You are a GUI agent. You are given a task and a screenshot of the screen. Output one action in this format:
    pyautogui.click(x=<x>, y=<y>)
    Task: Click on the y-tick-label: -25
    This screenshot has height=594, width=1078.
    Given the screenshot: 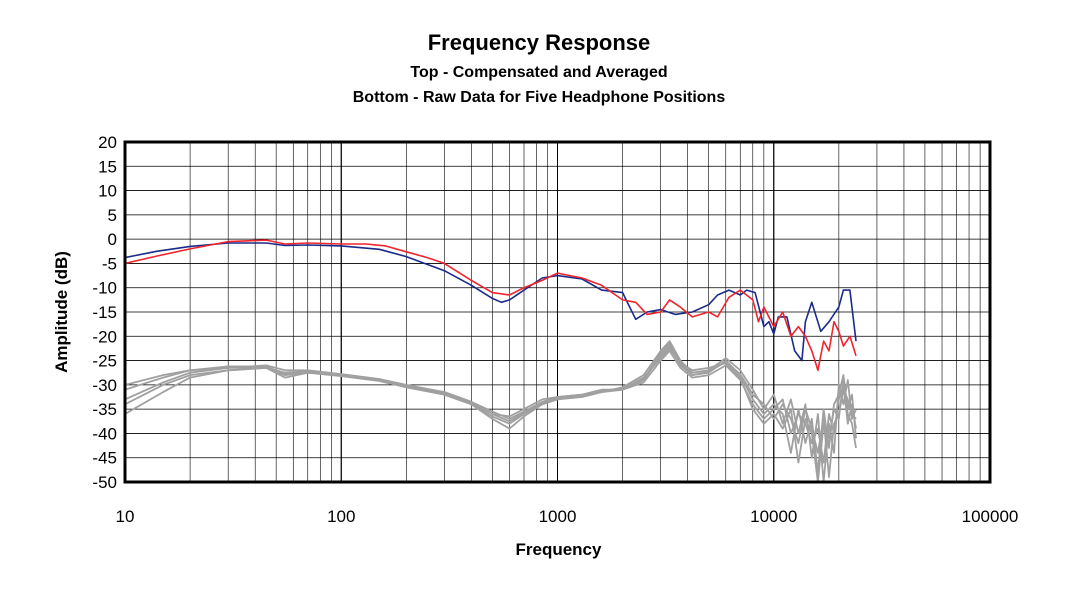 What is the action you would take?
    pyautogui.click(x=104, y=361)
    